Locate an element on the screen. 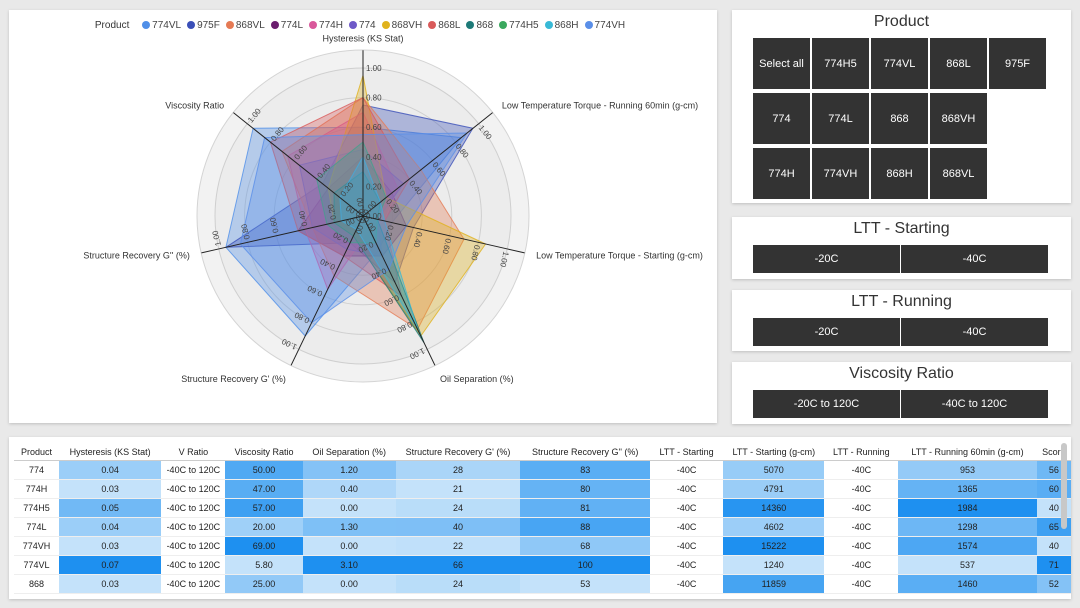  slicer-tile: 975F is located at coordinates (1017, 63).